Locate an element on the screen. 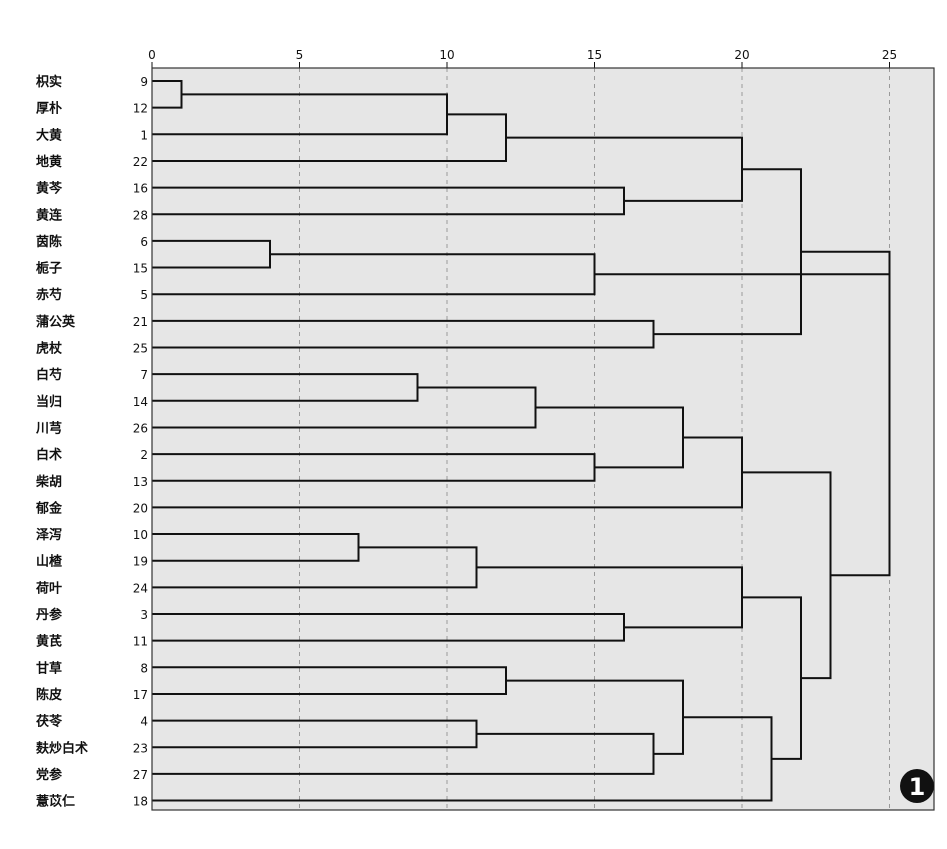  leaf-label: 大黄 is located at coordinates (49, 135).